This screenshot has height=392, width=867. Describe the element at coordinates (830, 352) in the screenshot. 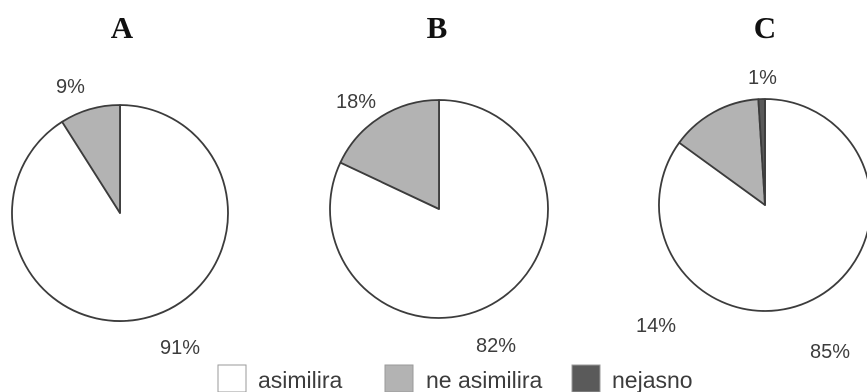

I see `slice-label: 85%` at that location.